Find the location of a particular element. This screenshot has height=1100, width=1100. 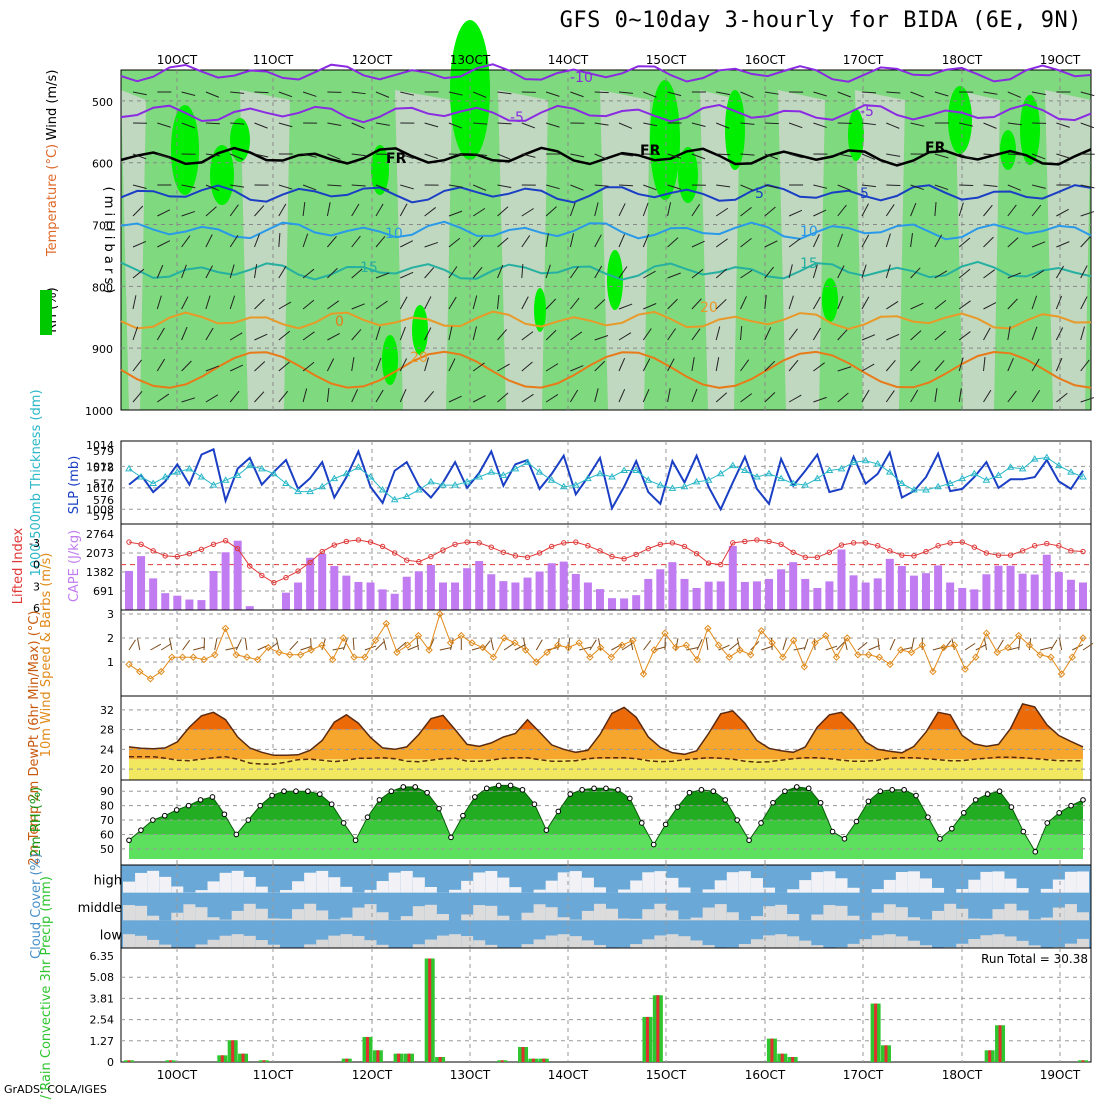

precip-convective-bar is located at coordinates (772, 1050).